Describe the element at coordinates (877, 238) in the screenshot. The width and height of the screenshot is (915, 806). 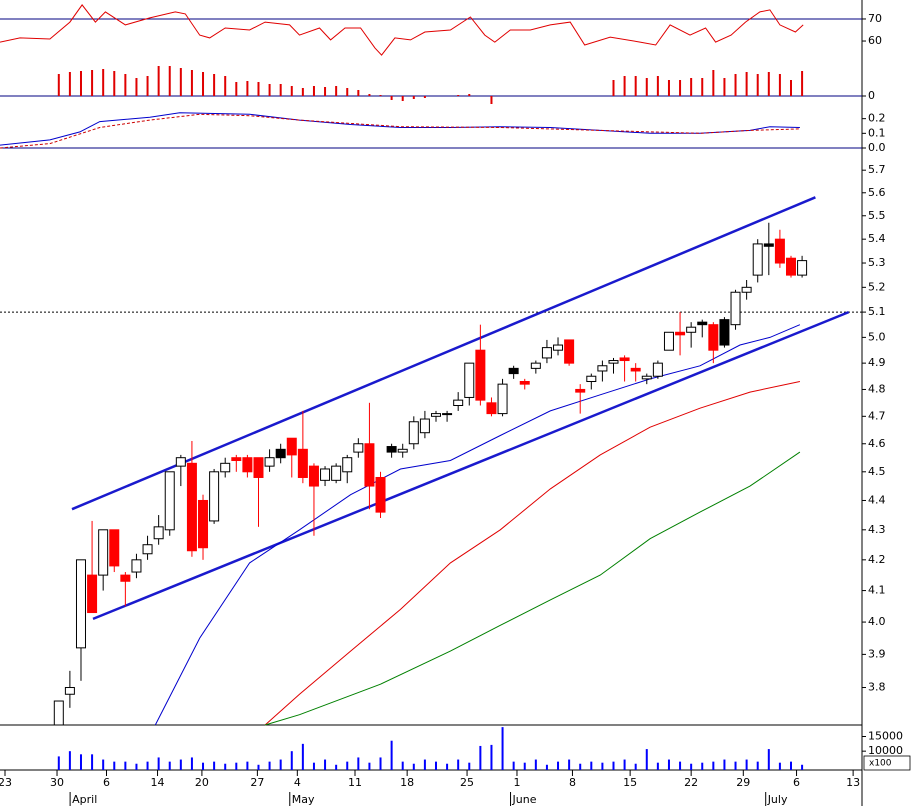
I see `y-tick-label: 5.4` at that location.